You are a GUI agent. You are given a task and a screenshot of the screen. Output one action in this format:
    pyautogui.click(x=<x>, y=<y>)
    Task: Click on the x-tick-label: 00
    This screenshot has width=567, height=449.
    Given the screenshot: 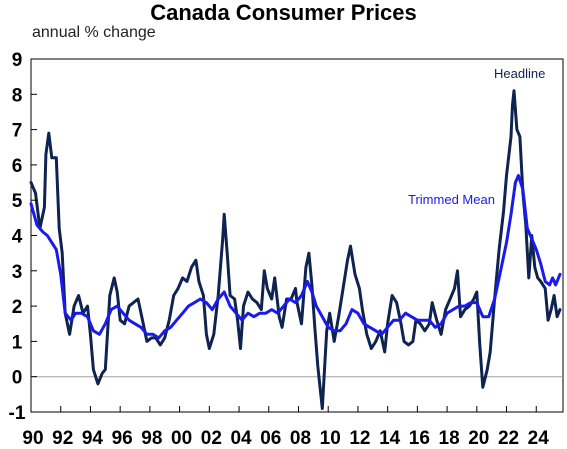 What is the action you would take?
    pyautogui.click(x=181, y=438)
    